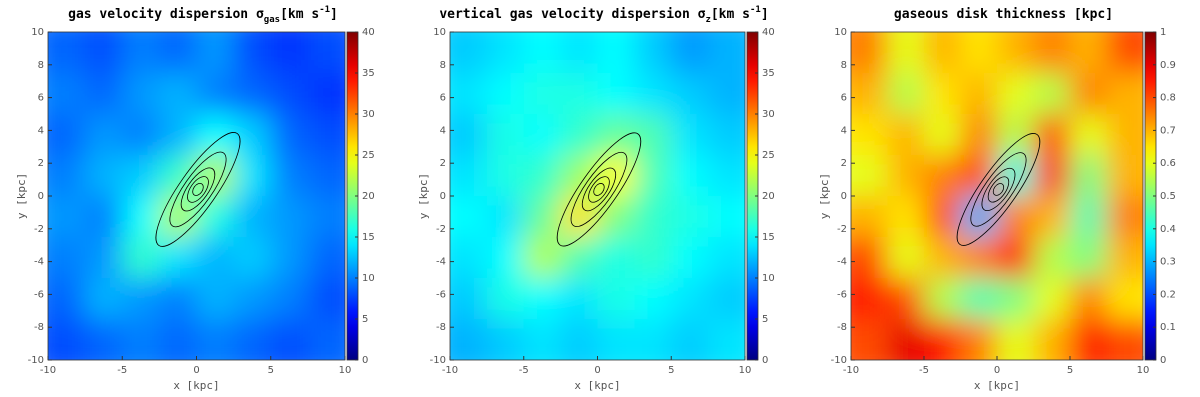  What do you see at coordinates (48, 370) in the screenshot?
I see `x-tick-label: -10` at bounding box center [48, 370].